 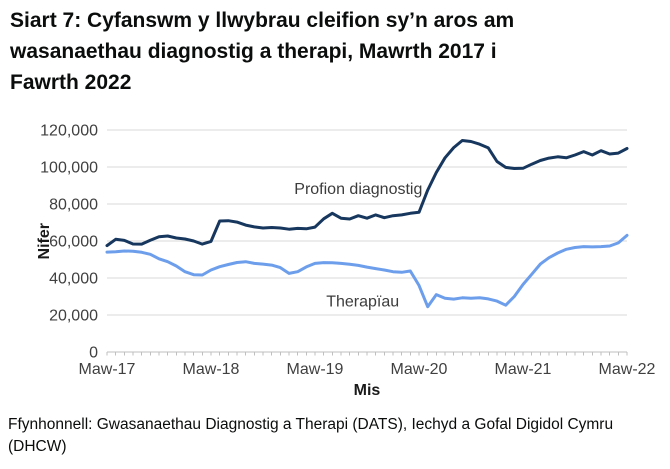 What do you see at coordinates (73, 205) in the screenshot?
I see `y-tick-label: 80,000` at bounding box center [73, 205].